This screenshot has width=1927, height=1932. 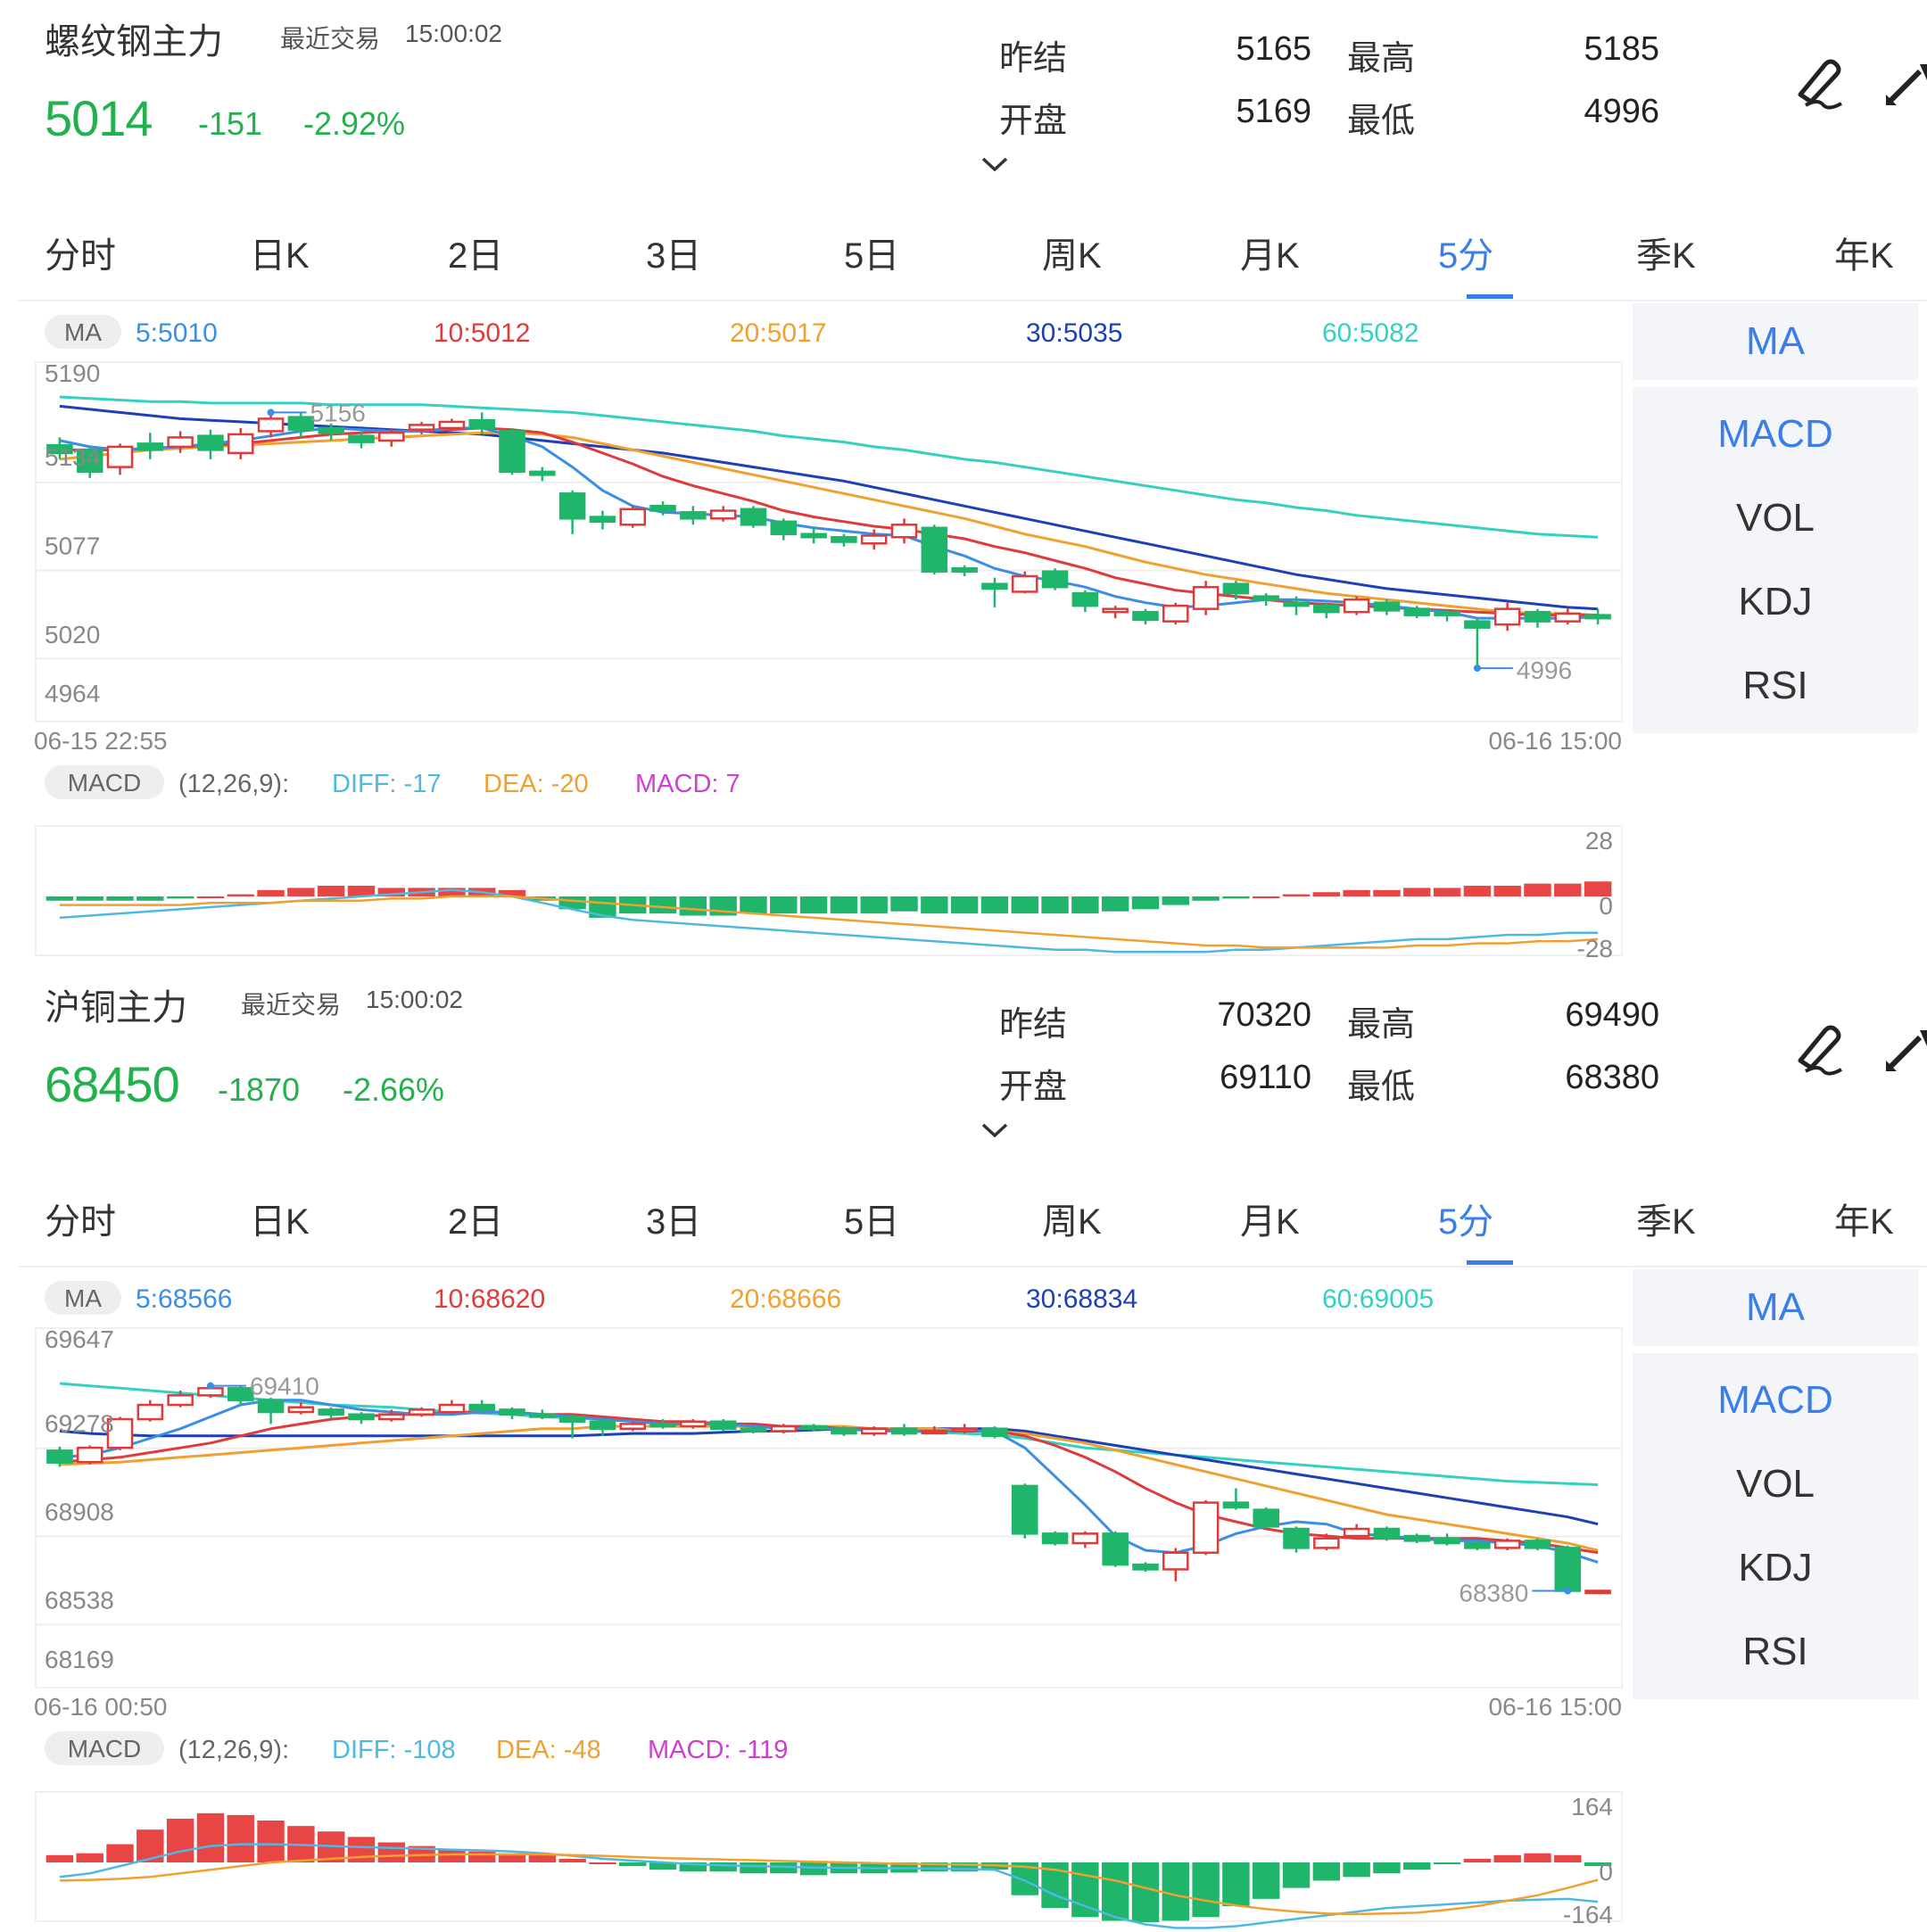 What do you see at coordinates (786, 1299) in the screenshot?
I see `ma-legend-3: 20:68666` at bounding box center [786, 1299].